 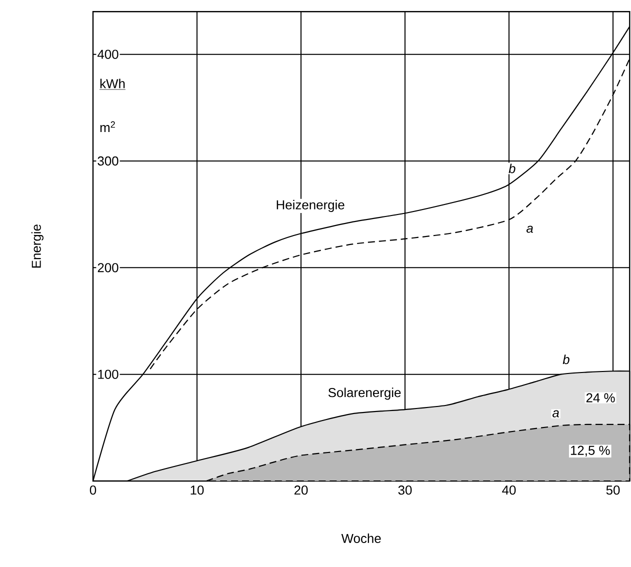 What do you see at coordinates (364, 394) in the screenshot?
I see `annotation: Solarenergie` at bounding box center [364, 394].